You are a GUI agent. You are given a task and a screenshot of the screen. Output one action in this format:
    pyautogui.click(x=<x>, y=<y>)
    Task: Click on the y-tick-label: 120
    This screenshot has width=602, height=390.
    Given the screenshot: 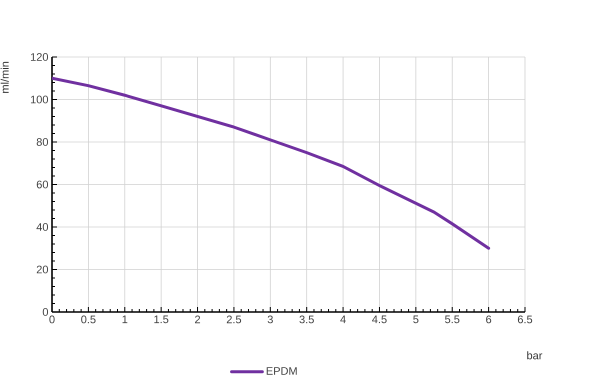 What is the action you would take?
    pyautogui.click(x=39, y=57)
    